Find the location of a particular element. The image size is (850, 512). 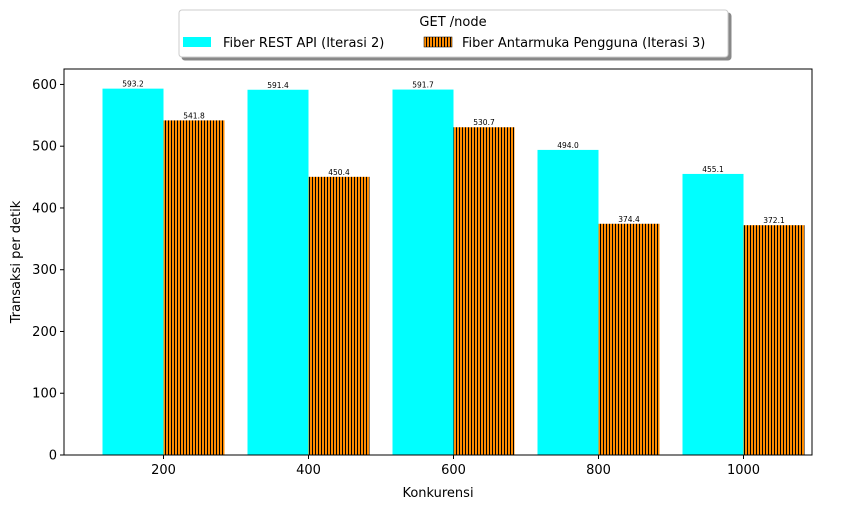

y-tick-label: 100 is located at coordinates (44, 394).